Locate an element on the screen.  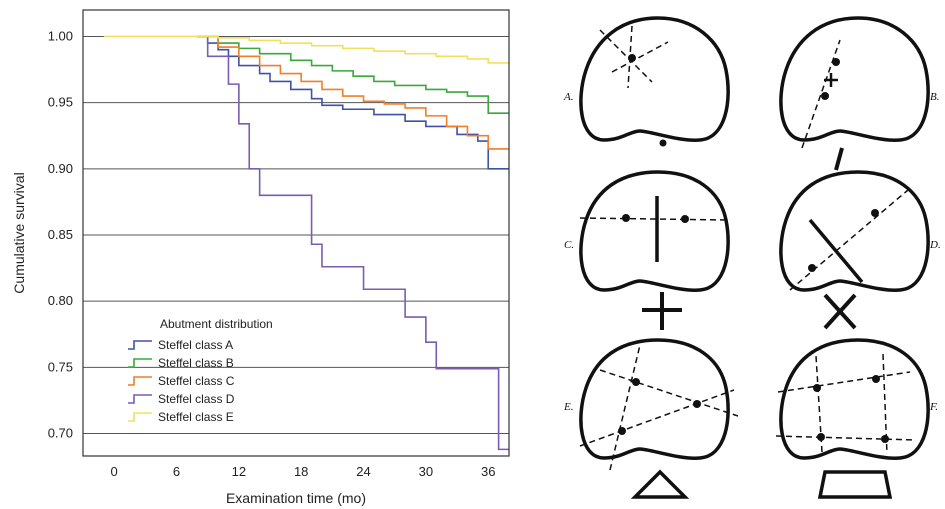
arch-outline-e is located at coordinates (654, 399).